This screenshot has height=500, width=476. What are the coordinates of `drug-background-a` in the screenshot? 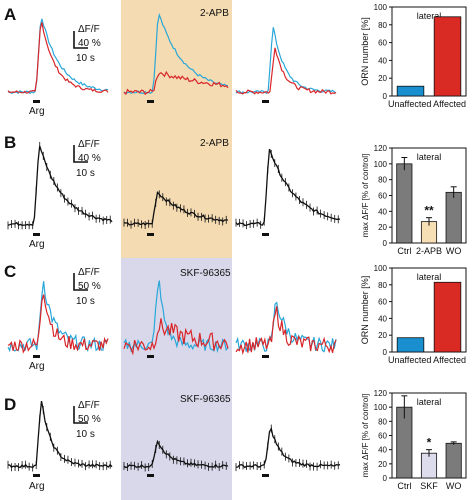 It's located at (176, 59).